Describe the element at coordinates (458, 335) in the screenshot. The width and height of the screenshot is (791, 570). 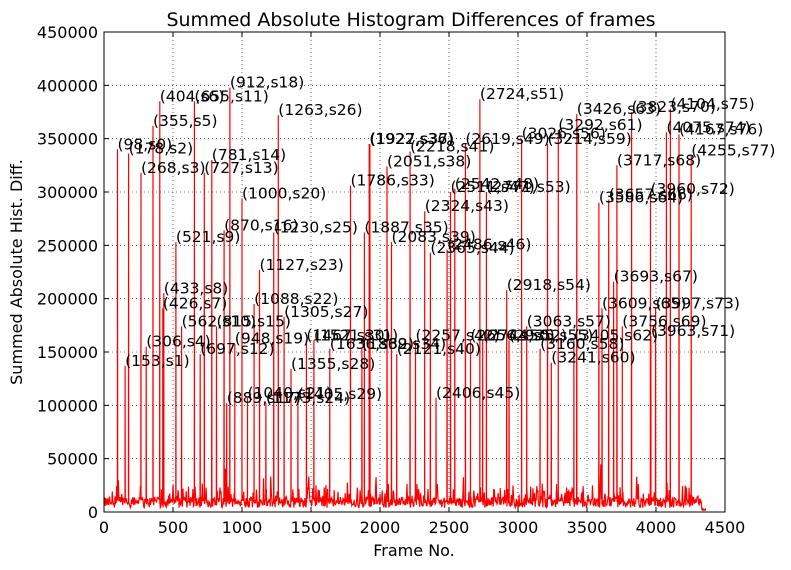
I see `peak-label: (2257,s42)` at that location.